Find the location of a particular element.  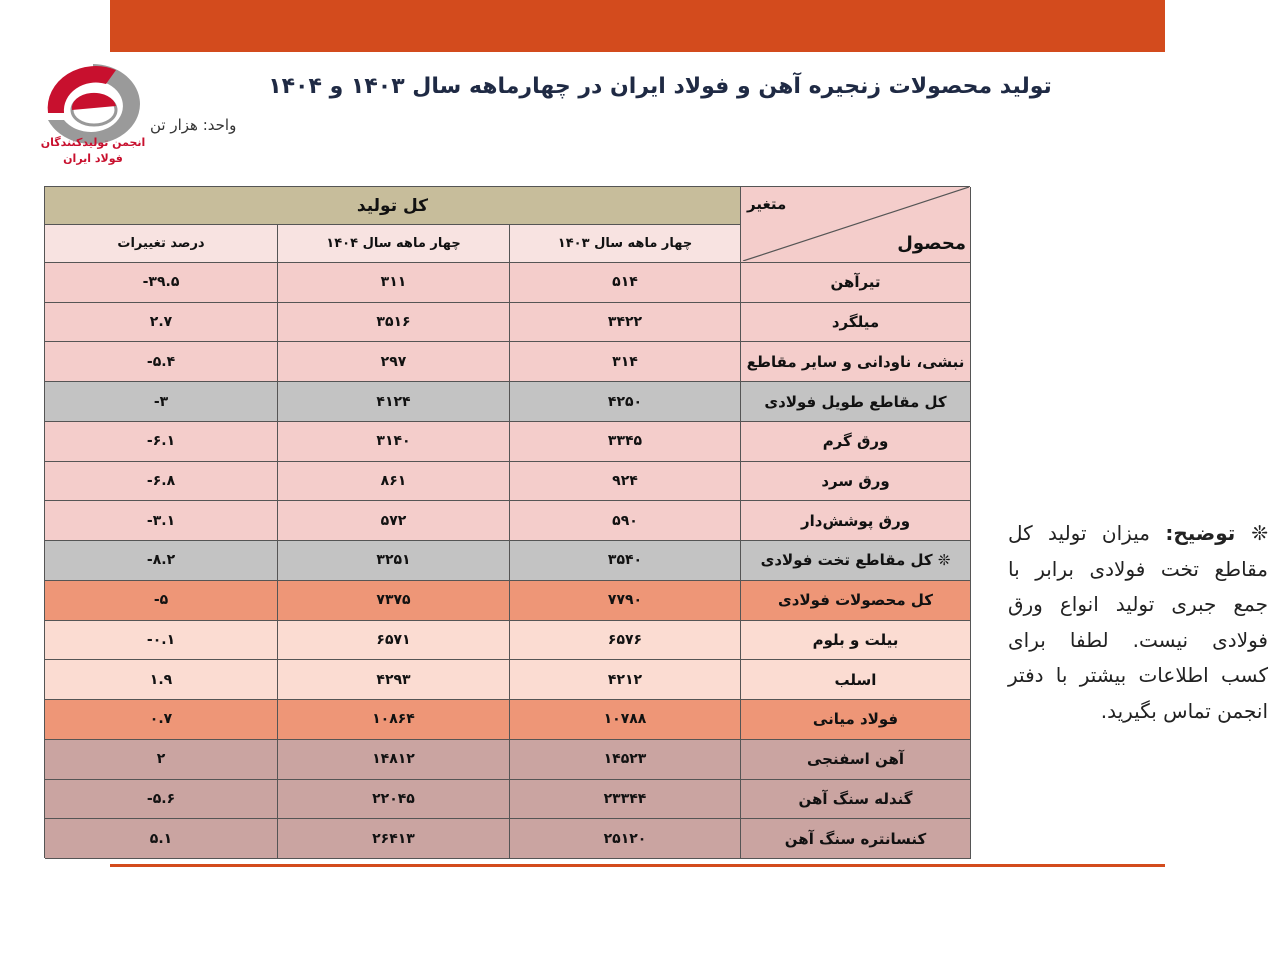

value-cell: ۲۹۷ is located at coordinates (394, 362).